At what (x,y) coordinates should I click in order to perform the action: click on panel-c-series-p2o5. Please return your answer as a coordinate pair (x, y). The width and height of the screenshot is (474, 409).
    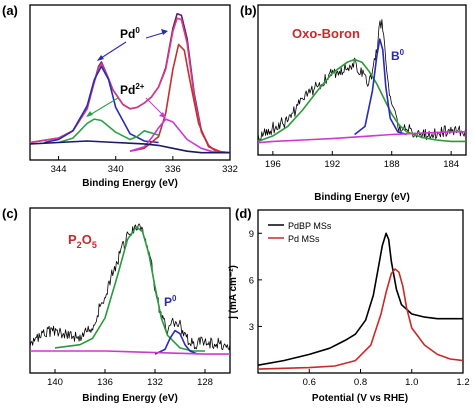
    Looking at the image, I should click on (129, 289).